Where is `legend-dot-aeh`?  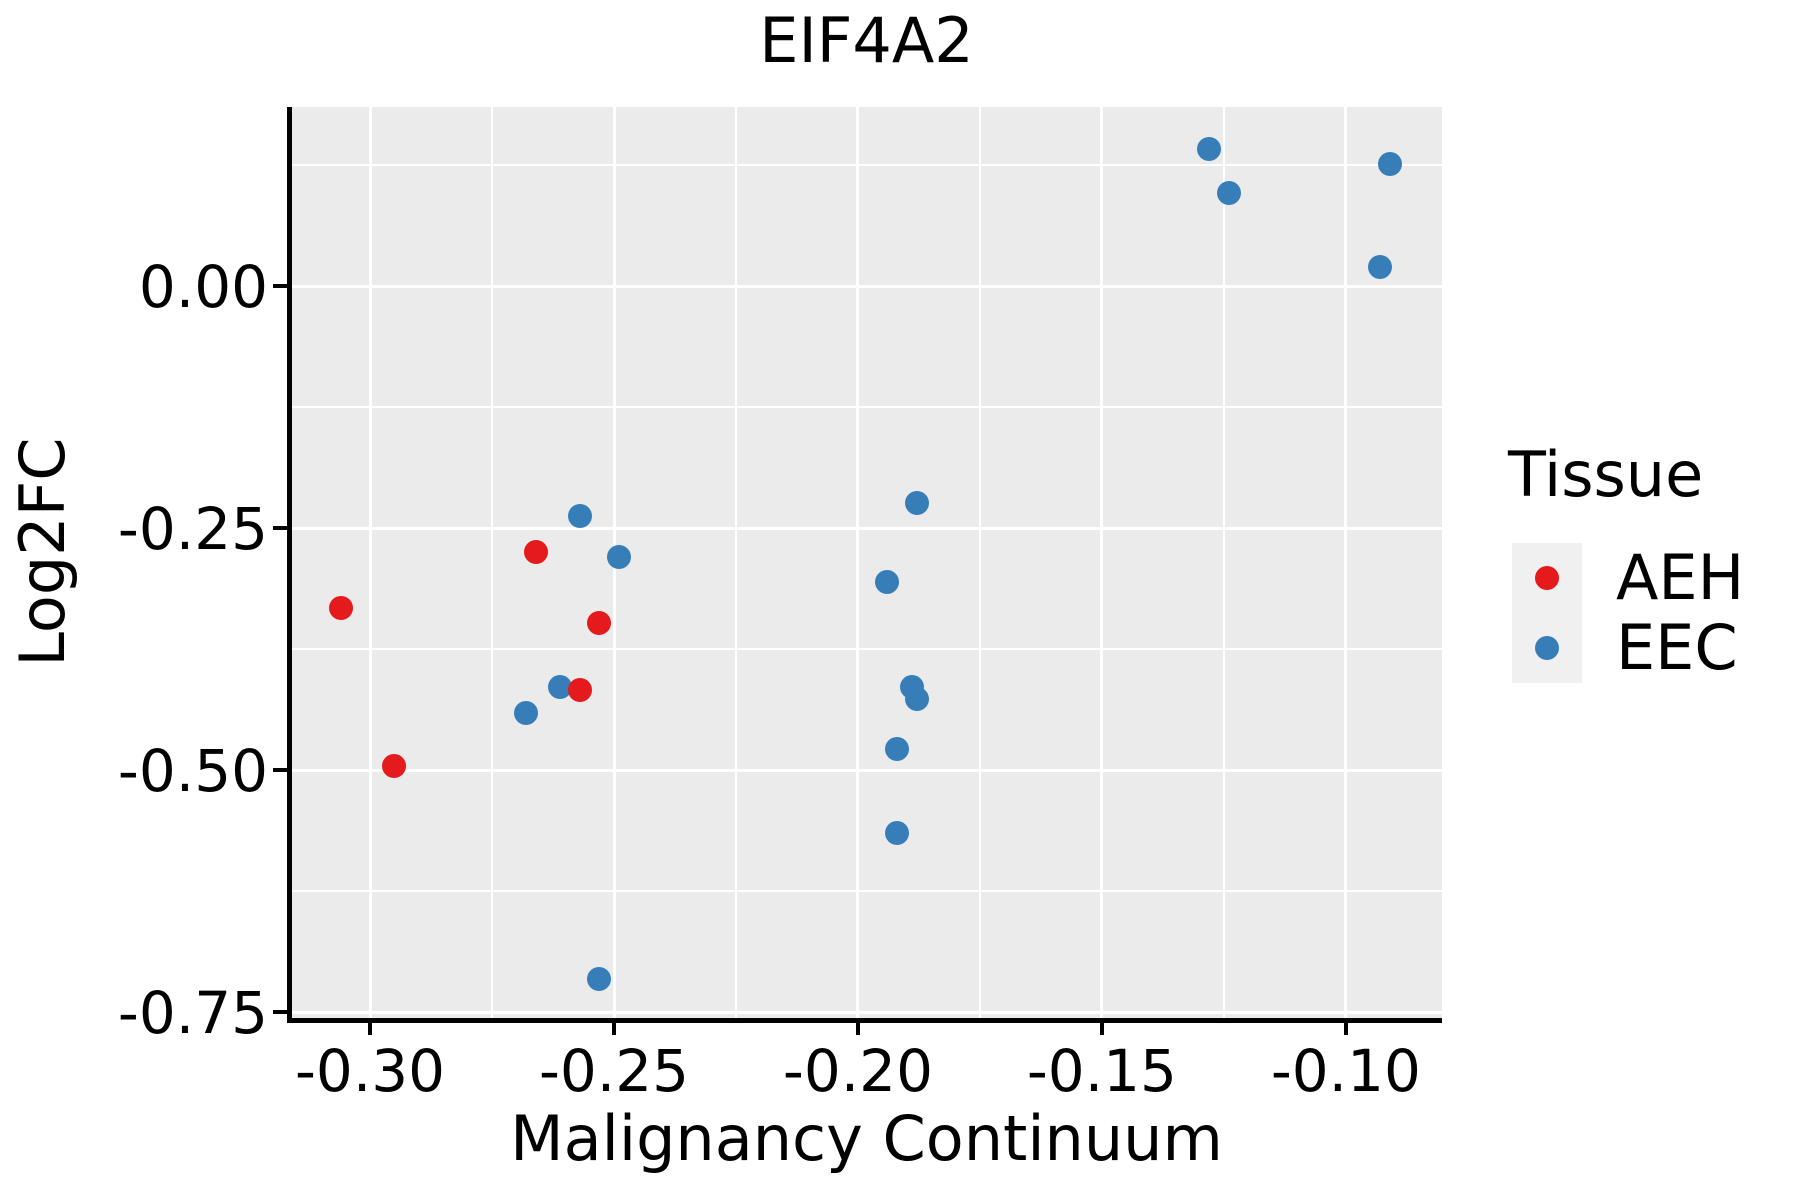 legend-dot-aeh is located at coordinates (1547, 578).